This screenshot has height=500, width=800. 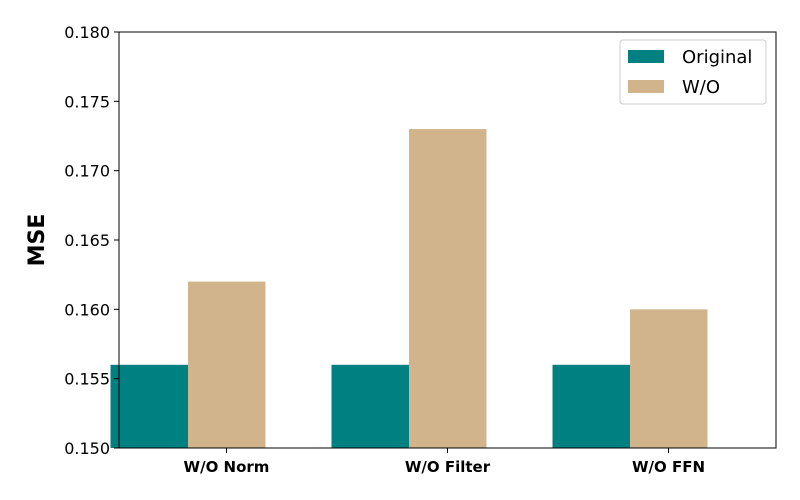 What do you see at coordinates (668, 467) in the screenshot?
I see `x-tick-label-w-o-ffn: W/O FFN` at bounding box center [668, 467].